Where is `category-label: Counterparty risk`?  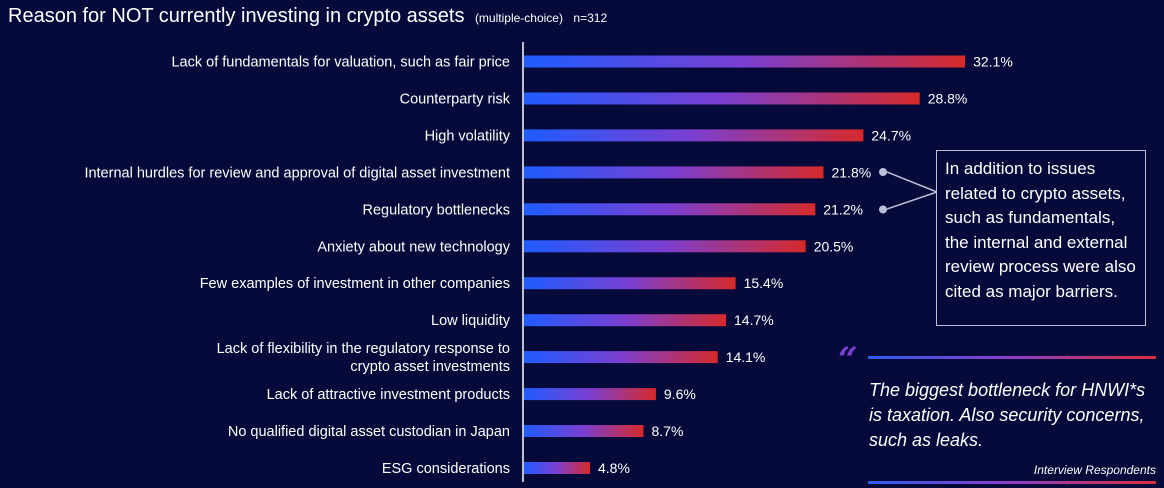
category-label: Counterparty risk is located at coordinates (455, 100).